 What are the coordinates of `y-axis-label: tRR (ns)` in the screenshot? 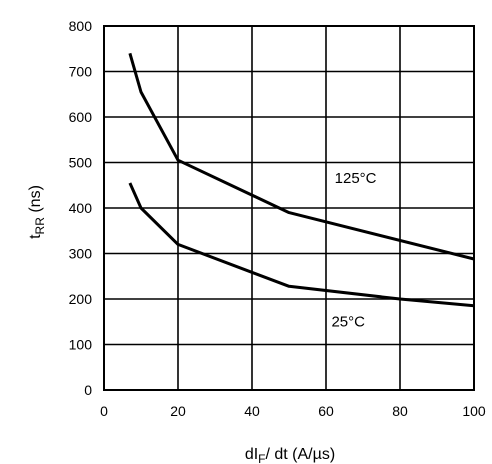 It's located at (37, 212).